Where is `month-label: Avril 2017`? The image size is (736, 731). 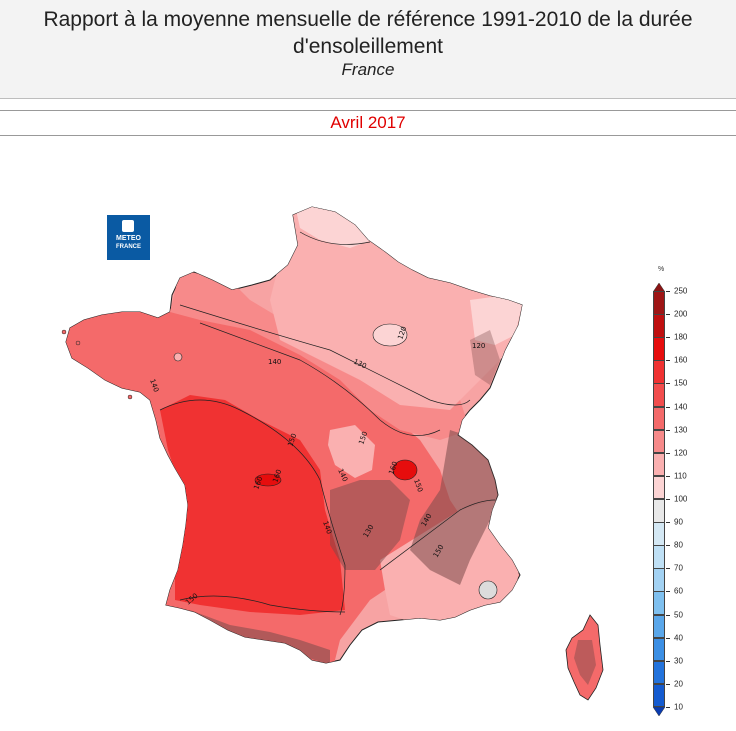
month-label: Avril 2017 is located at coordinates (368, 122).